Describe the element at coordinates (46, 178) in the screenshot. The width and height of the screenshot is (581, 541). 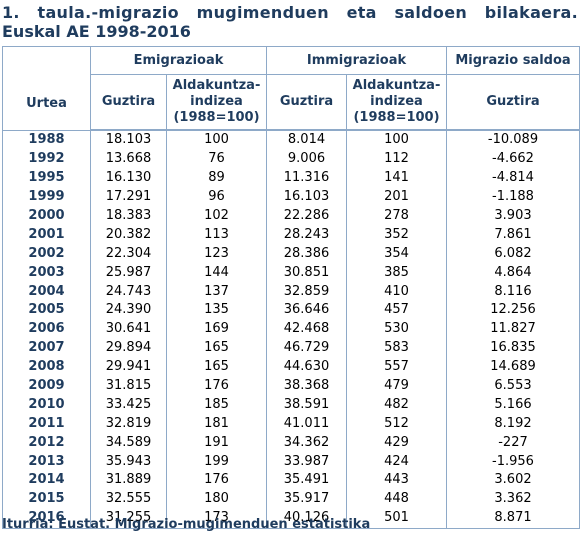
I see `cell-year: 1995` at that location.